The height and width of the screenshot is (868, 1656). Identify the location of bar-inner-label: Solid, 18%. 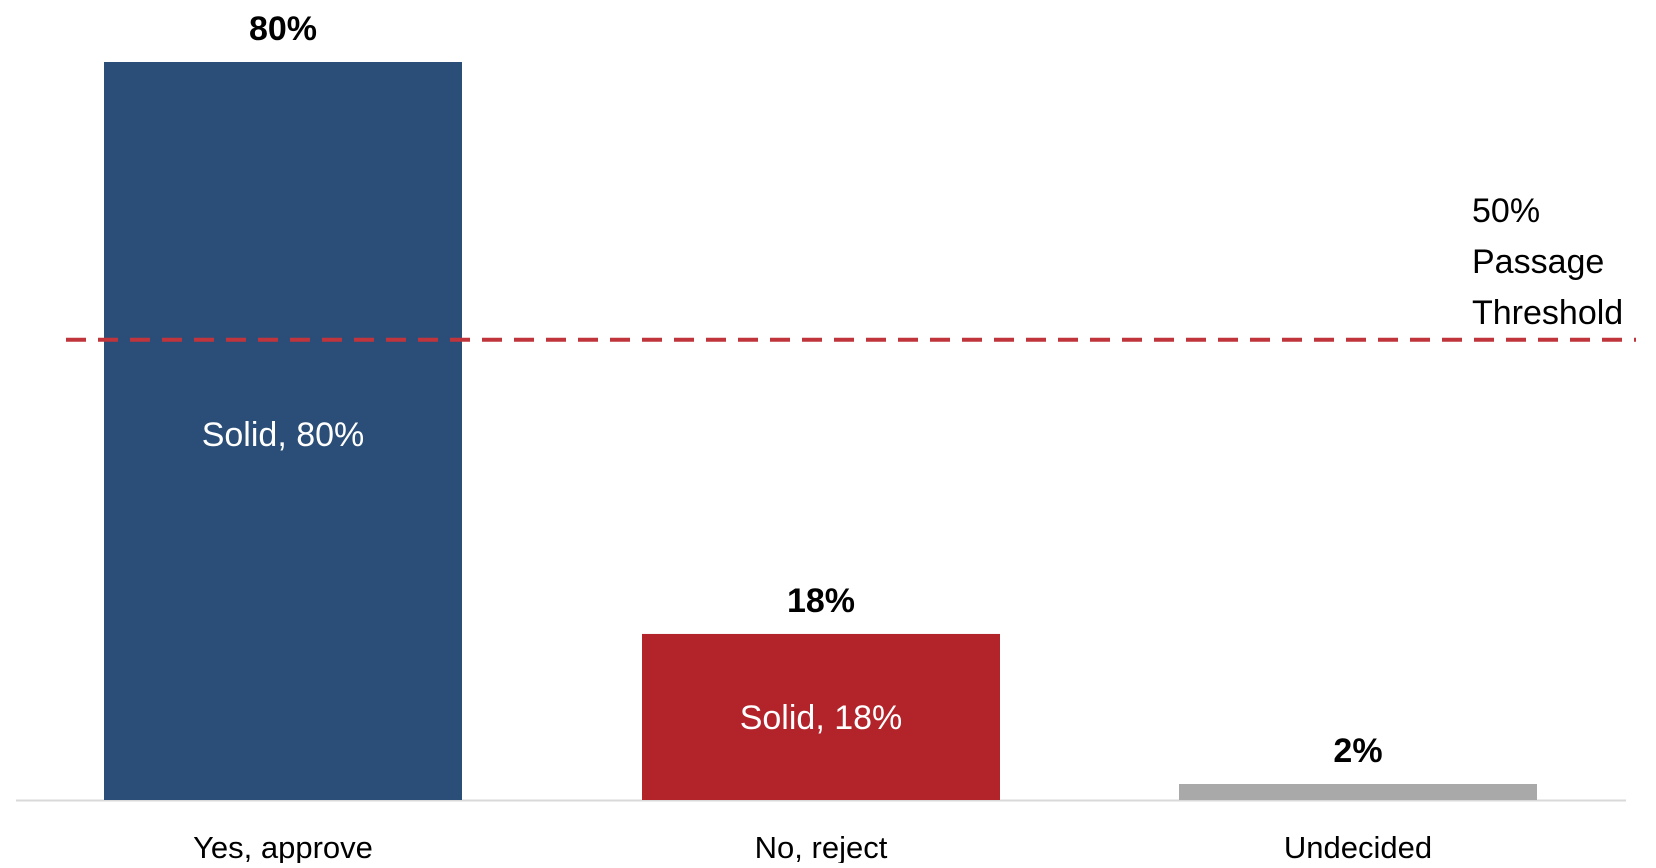
(821, 718).